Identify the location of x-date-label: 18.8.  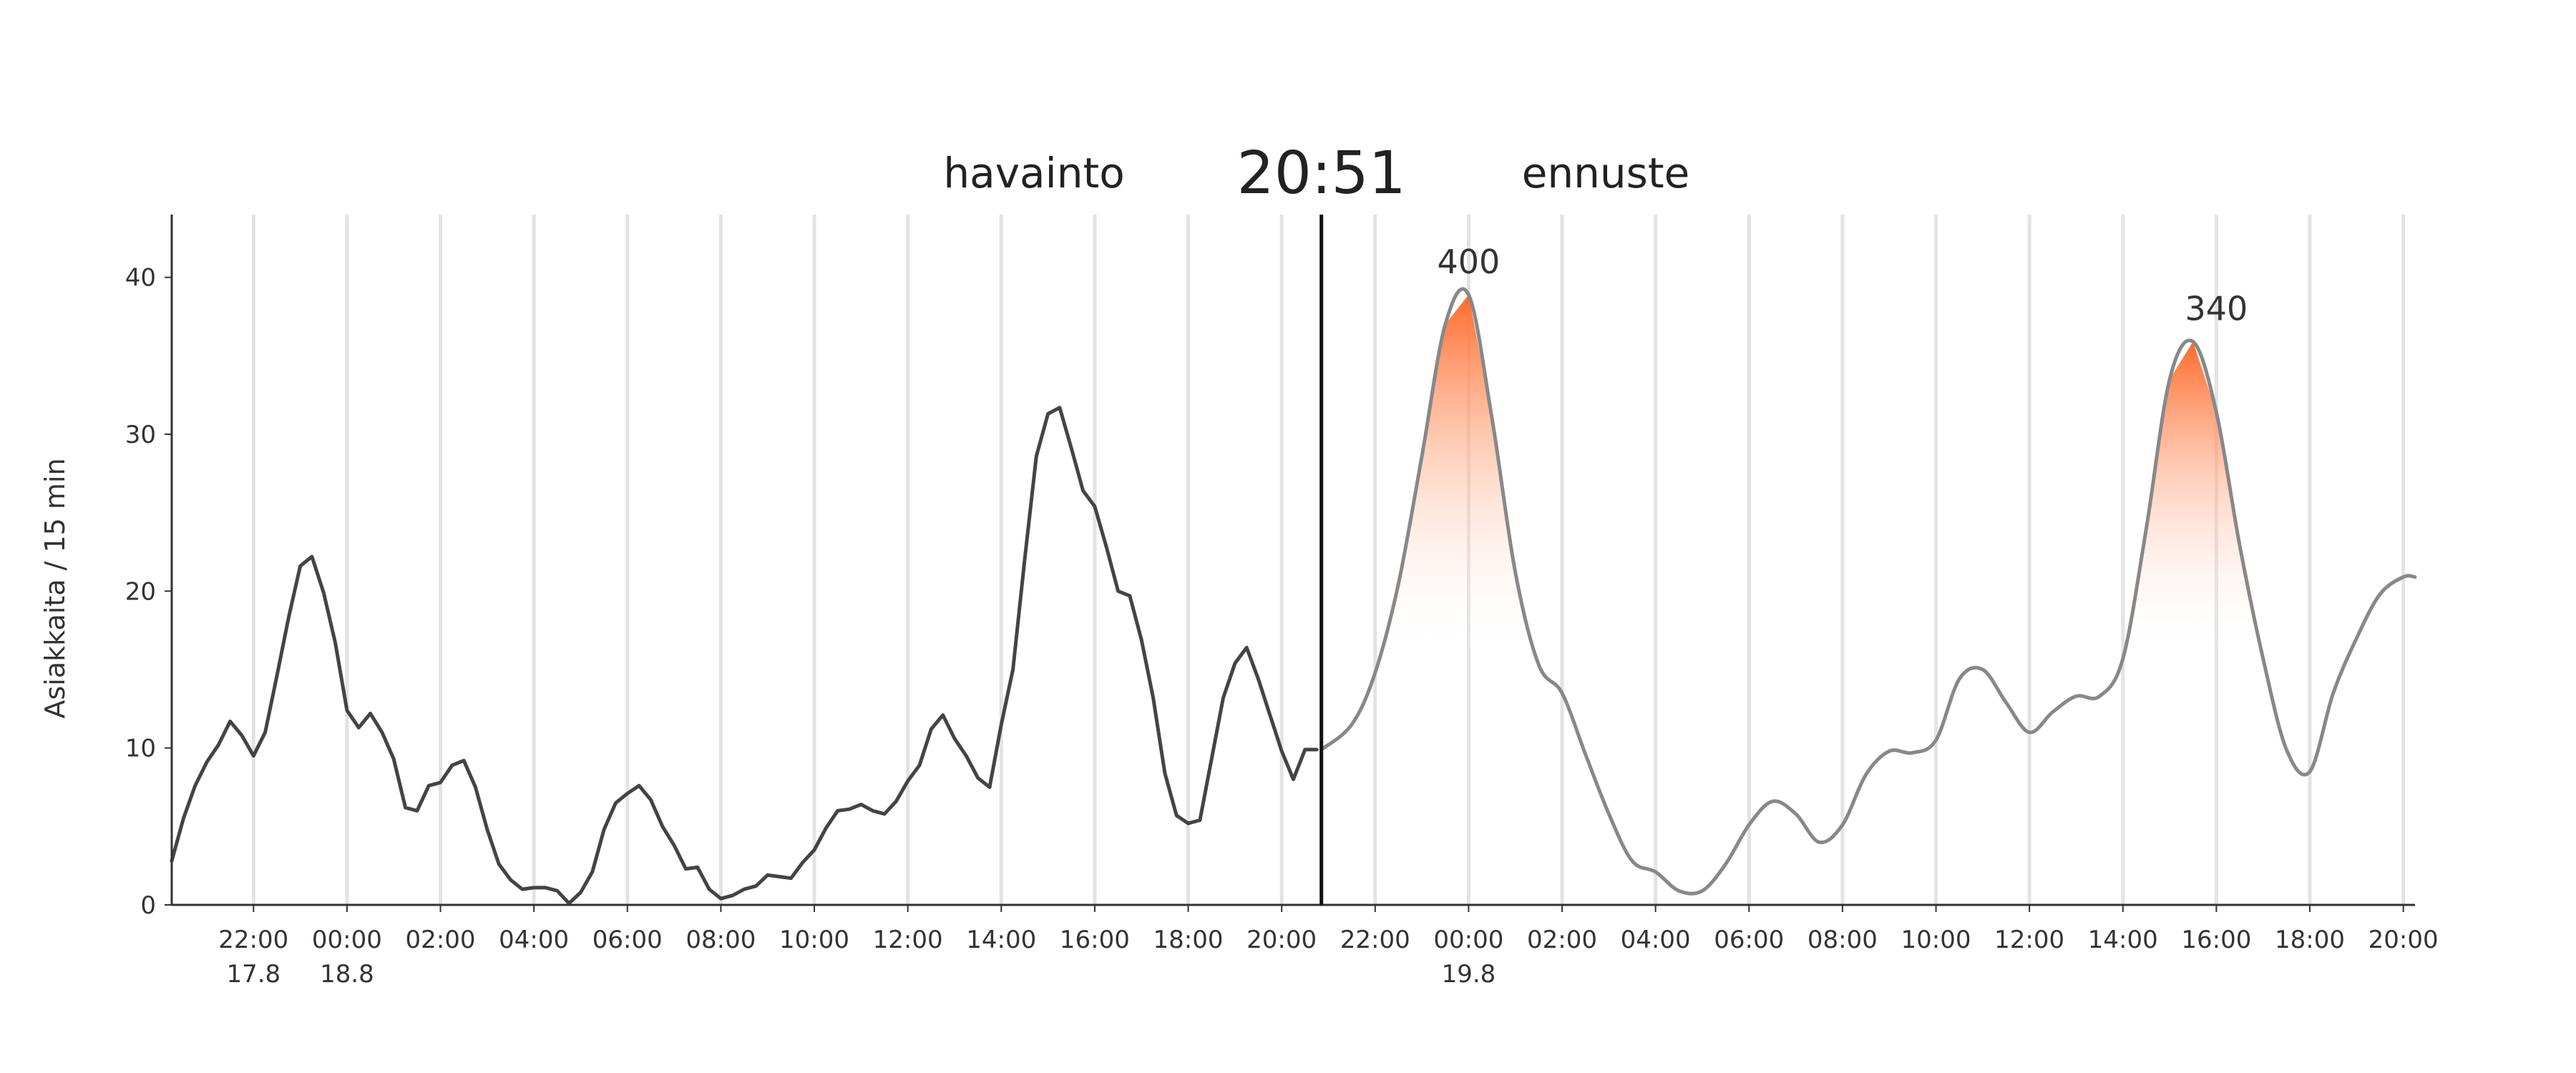
(347, 974).